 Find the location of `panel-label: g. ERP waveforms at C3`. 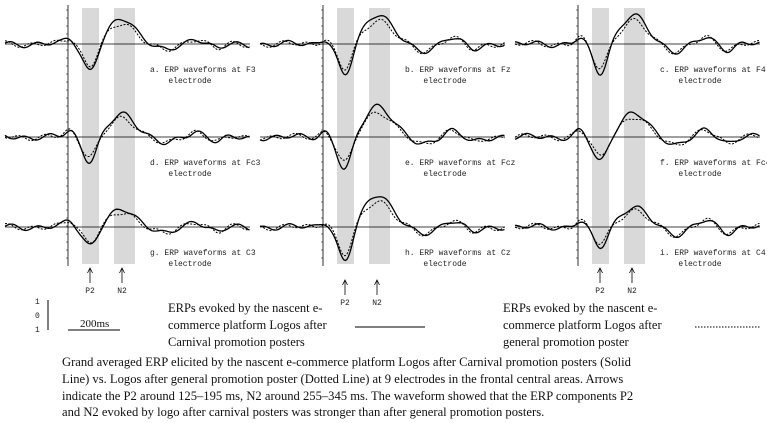

panel-label: g. ERP waveforms at C3 is located at coordinates (203, 253).